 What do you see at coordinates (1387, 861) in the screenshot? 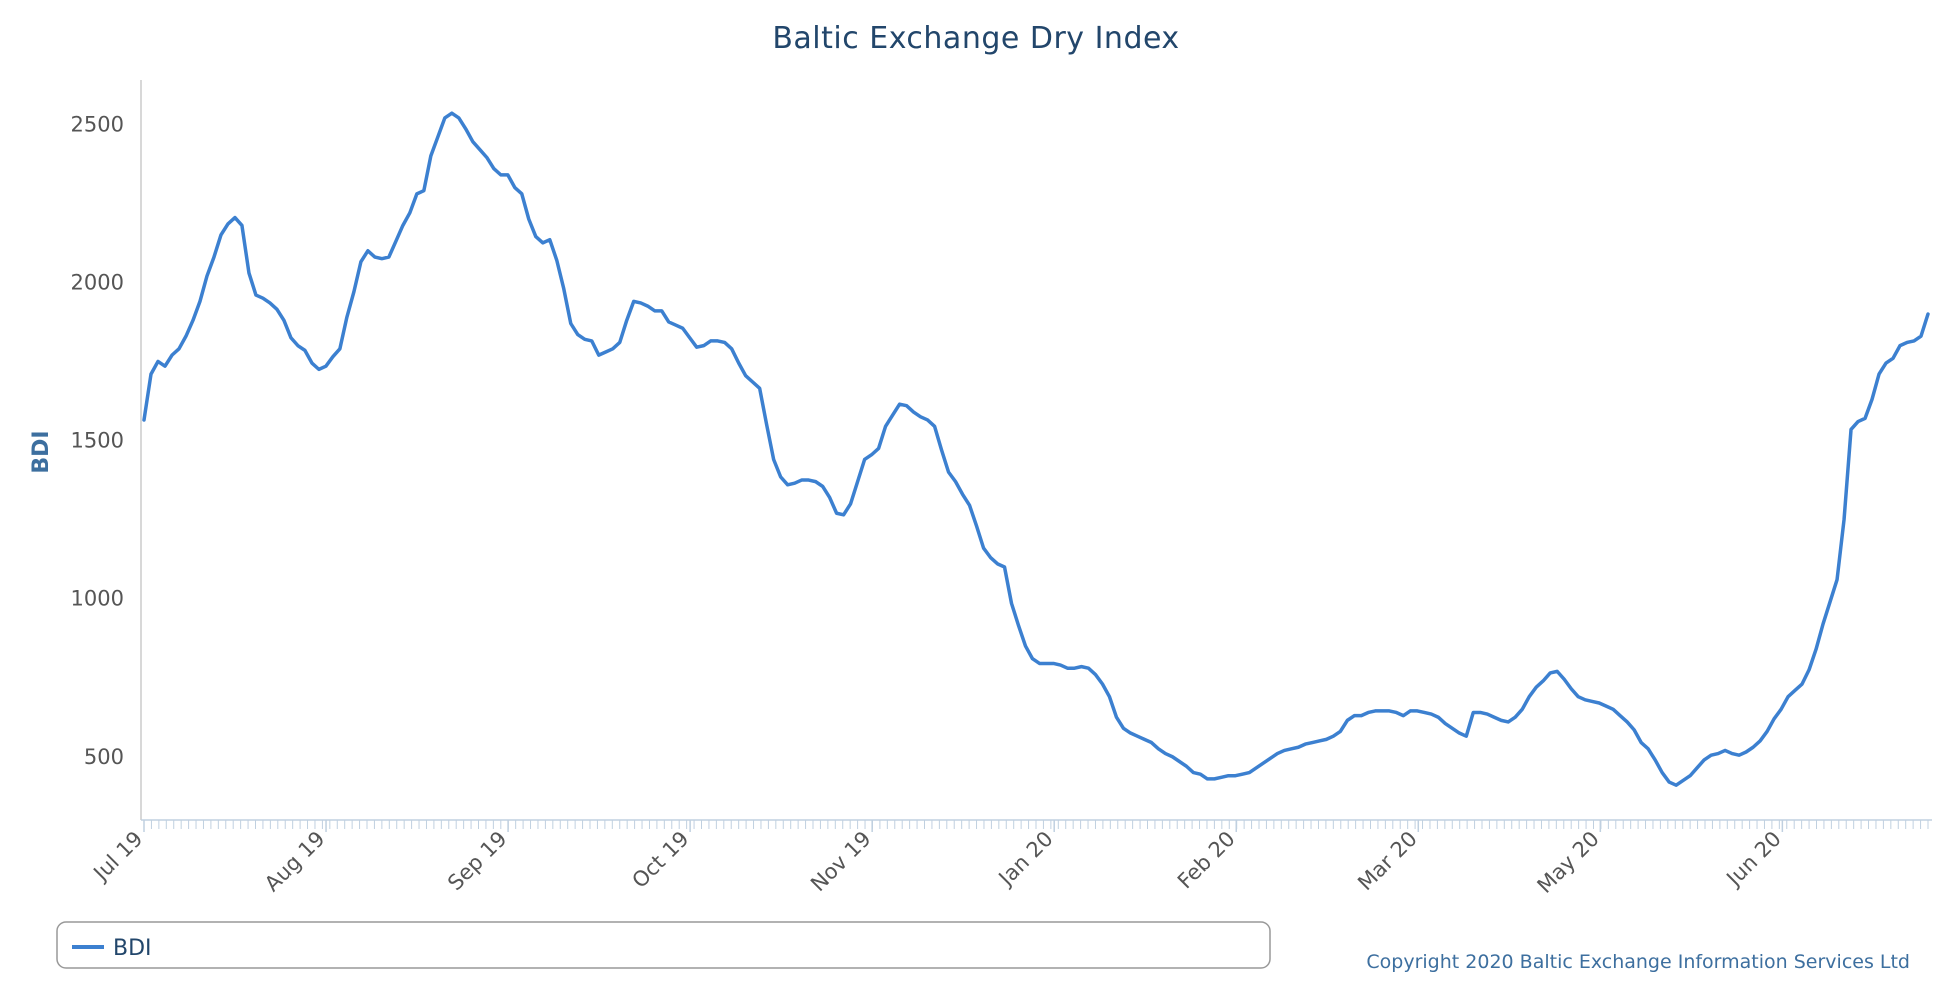
I see `x-tick-label: Mar 20` at bounding box center [1387, 861].